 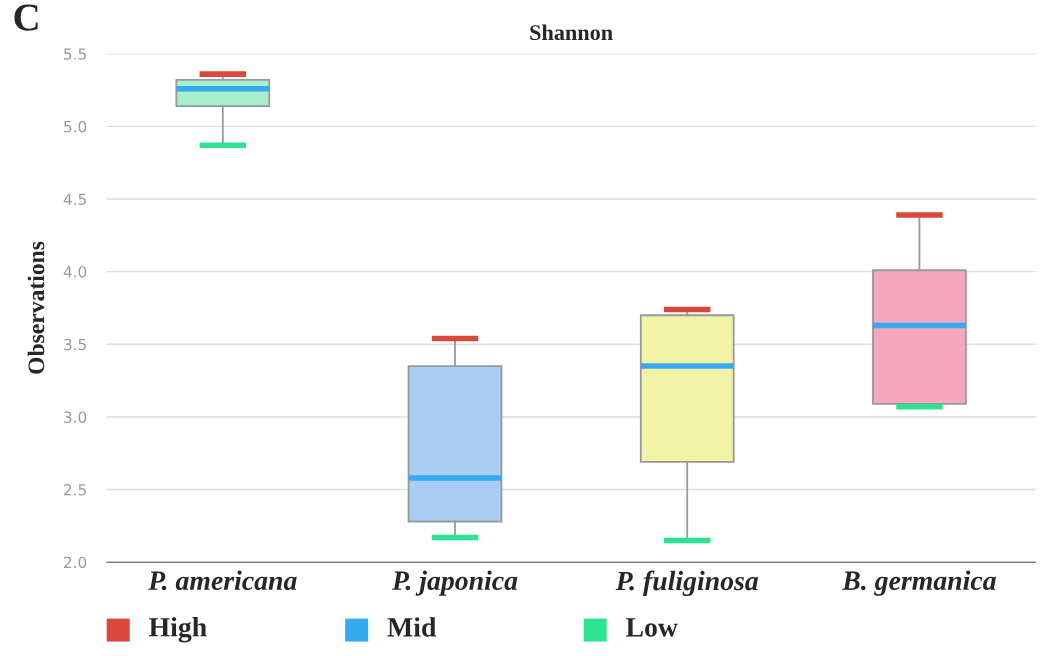 I want to click on y-tick-label: 2.0, so click(x=75, y=562).